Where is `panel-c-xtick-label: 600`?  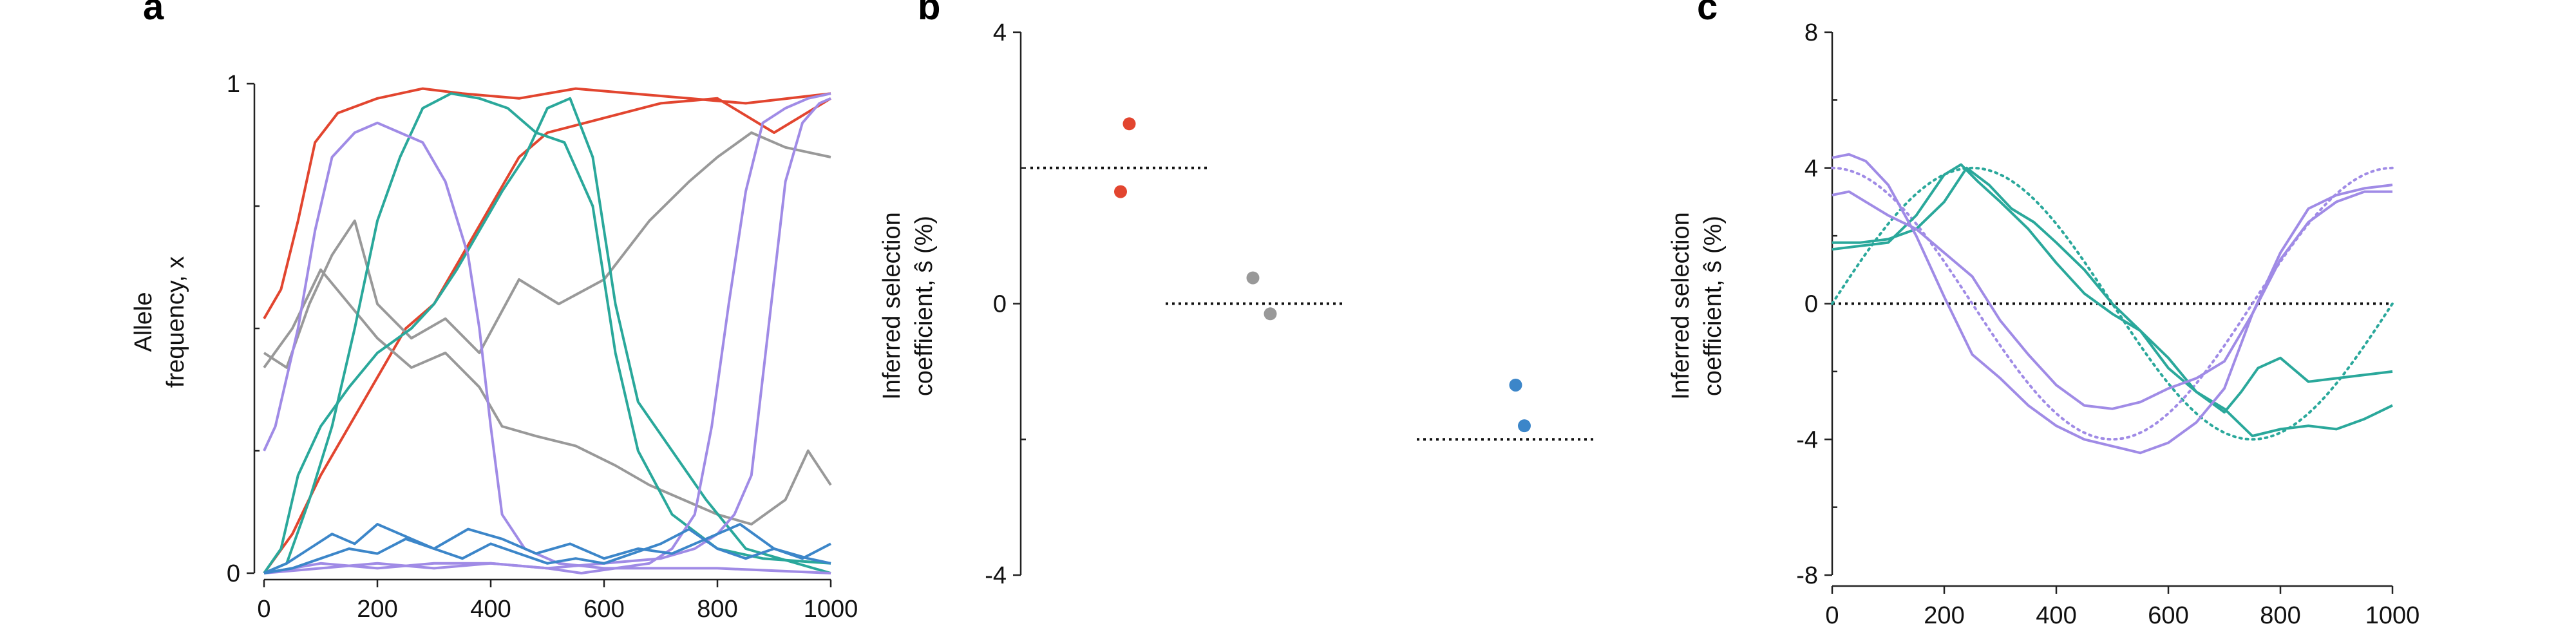 panel-c-xtick-label: 600 is located at coordinates (2168, 615).